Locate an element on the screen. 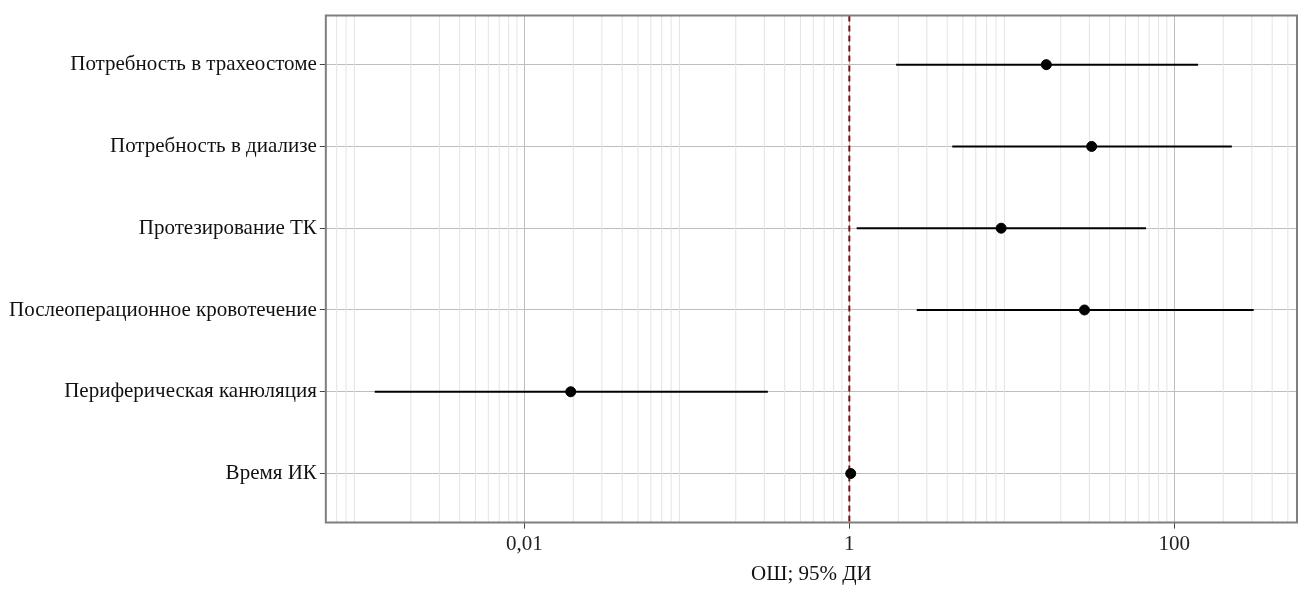 Image resolution: width=1303 pixels, height=595 pixels. y-tick-label: Периферическая канюляция is located at coordinates (191, 390).